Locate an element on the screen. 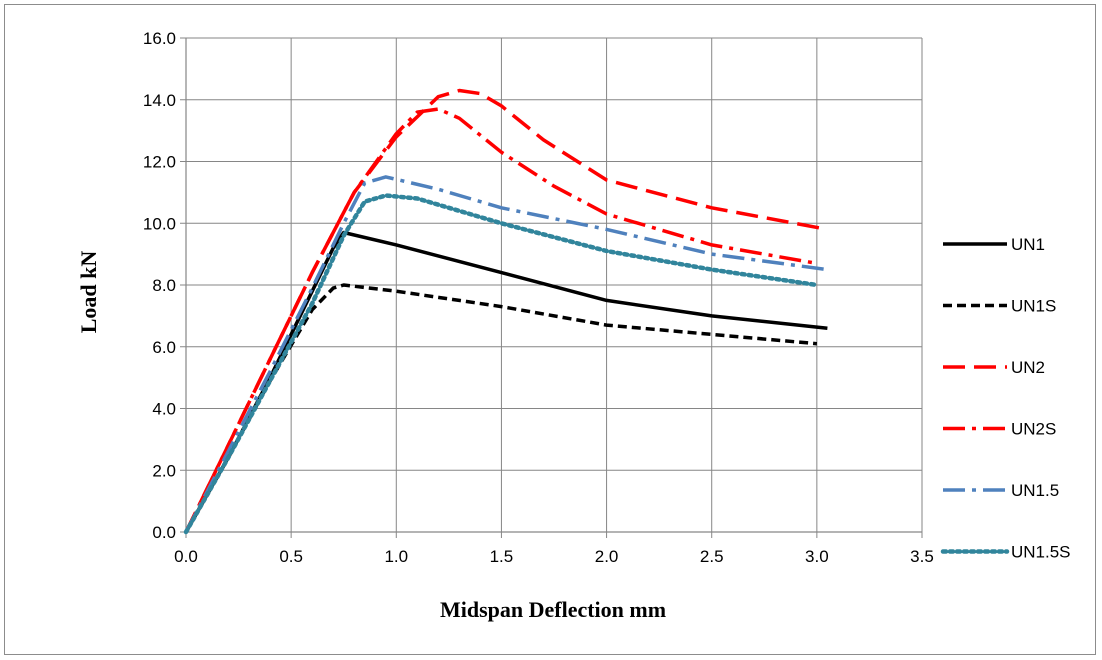  y-tick-label: 6.0 is located at coordinates (164, 347).